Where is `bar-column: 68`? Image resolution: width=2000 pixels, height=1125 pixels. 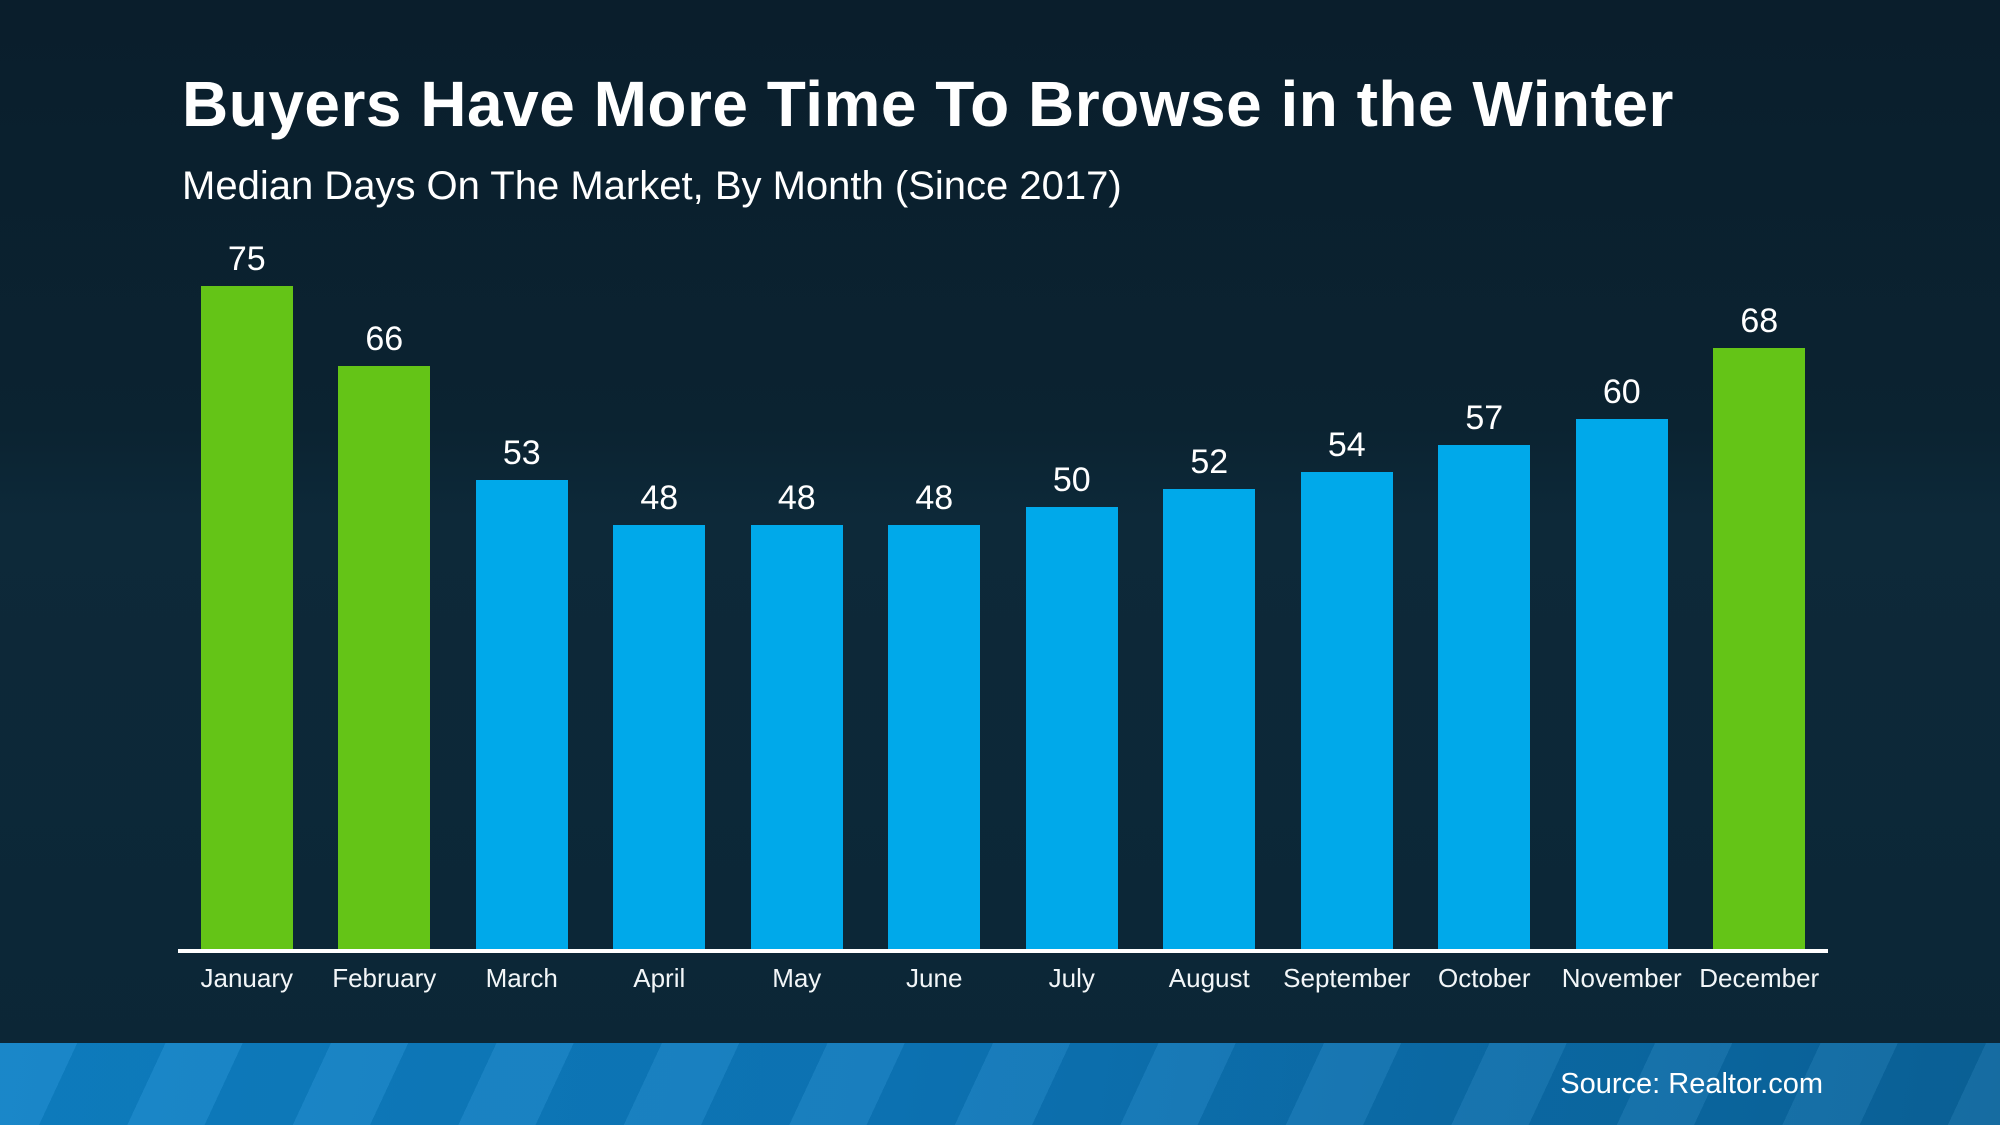 bar-column: 68 is located at coordinates (1760, 589).